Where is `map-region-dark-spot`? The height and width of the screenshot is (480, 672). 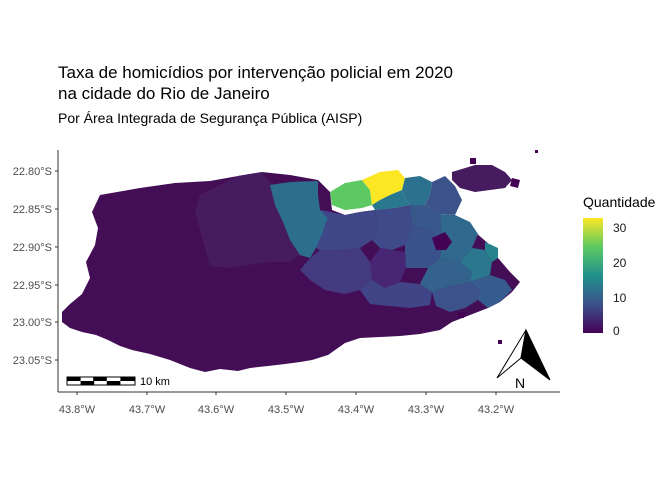
map-region-dark-spot is located at coordinates (442, 241).